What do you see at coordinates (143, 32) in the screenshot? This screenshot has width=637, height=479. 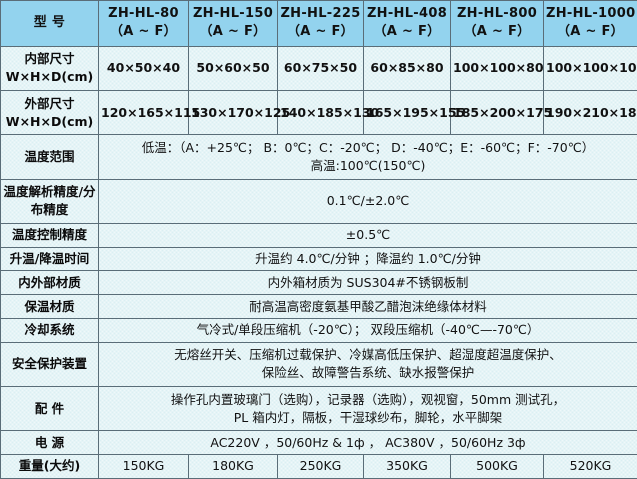 I see `model-suffix-1: （A ~ F）` at bounding box center [143, 32].